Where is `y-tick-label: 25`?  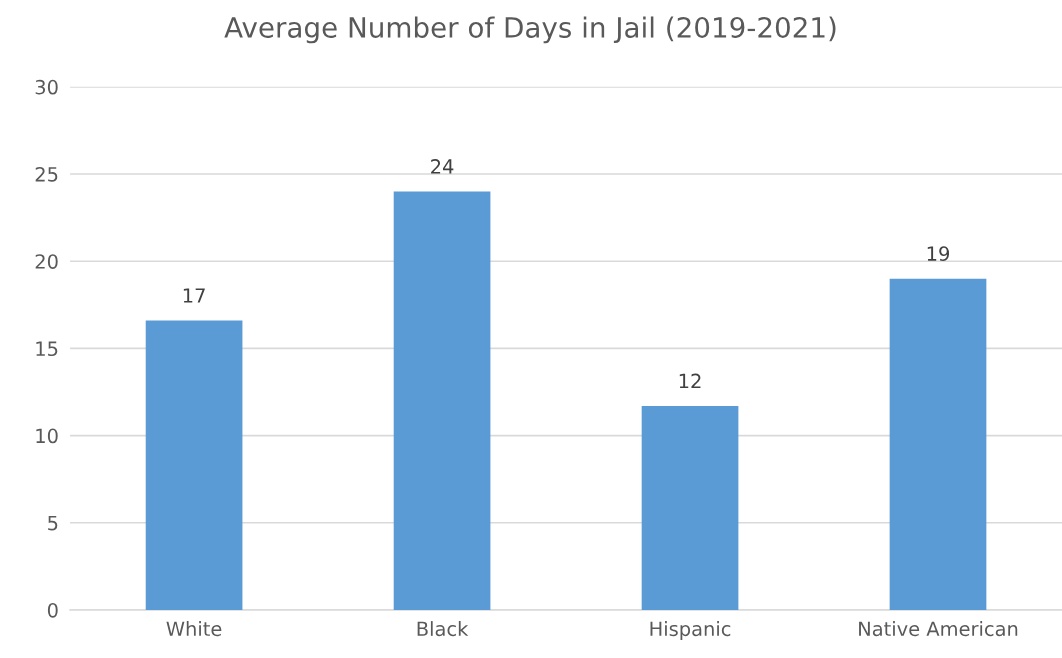 y-tick-label: 25 is located at coordinates (46, 174).